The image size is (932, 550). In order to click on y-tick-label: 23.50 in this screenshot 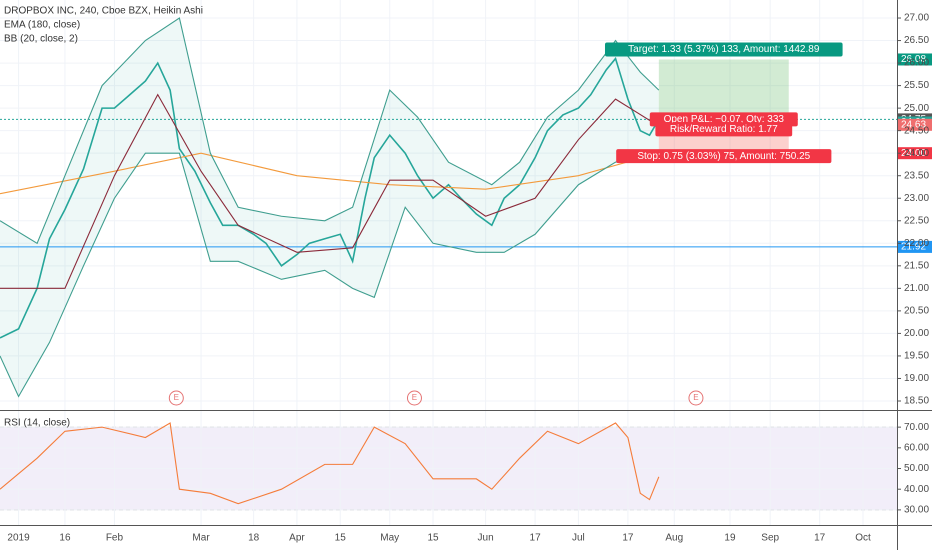, I will do `click(916, 175)`.